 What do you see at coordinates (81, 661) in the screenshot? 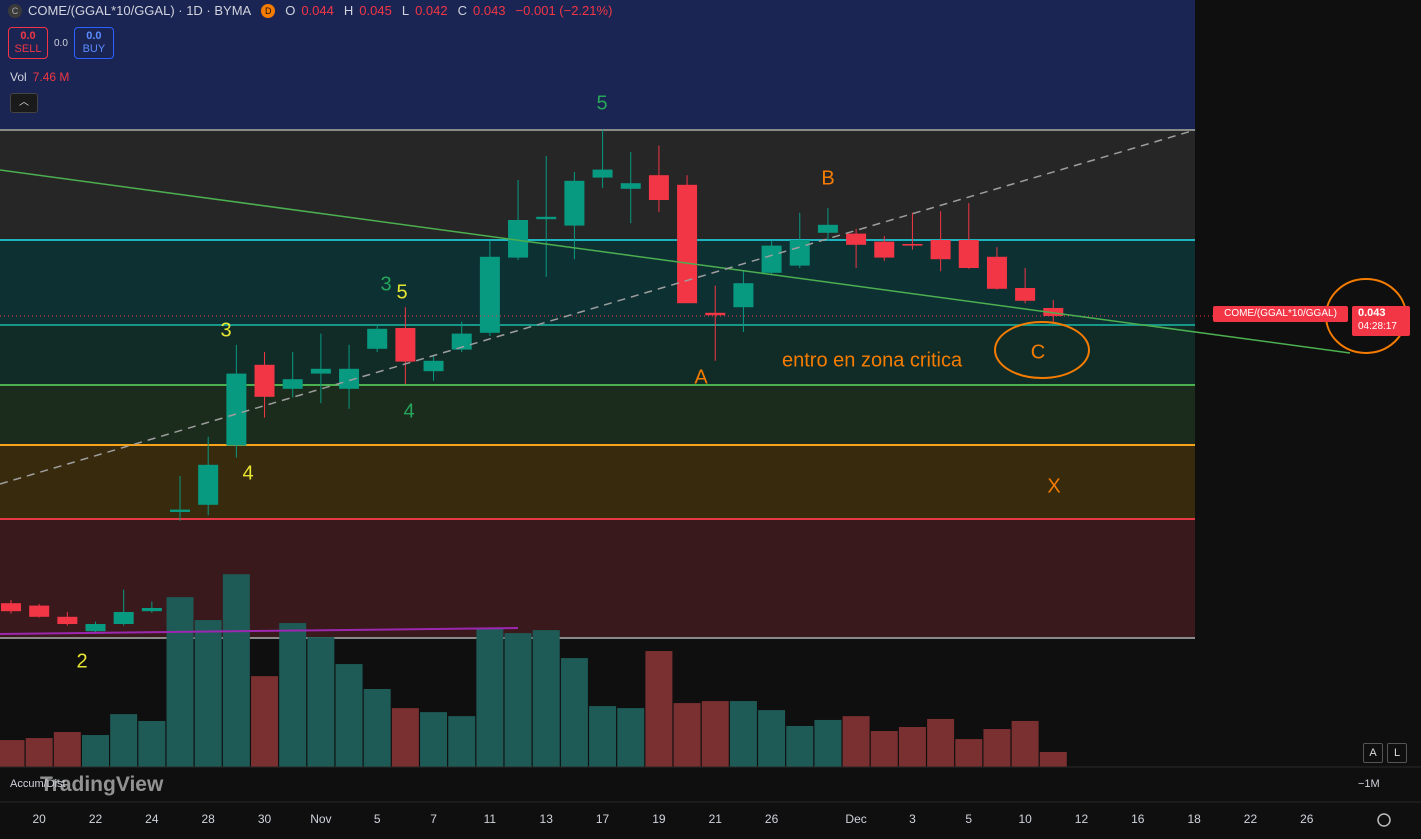
I see `wave-label: 2` at bounding box center [81, 661].